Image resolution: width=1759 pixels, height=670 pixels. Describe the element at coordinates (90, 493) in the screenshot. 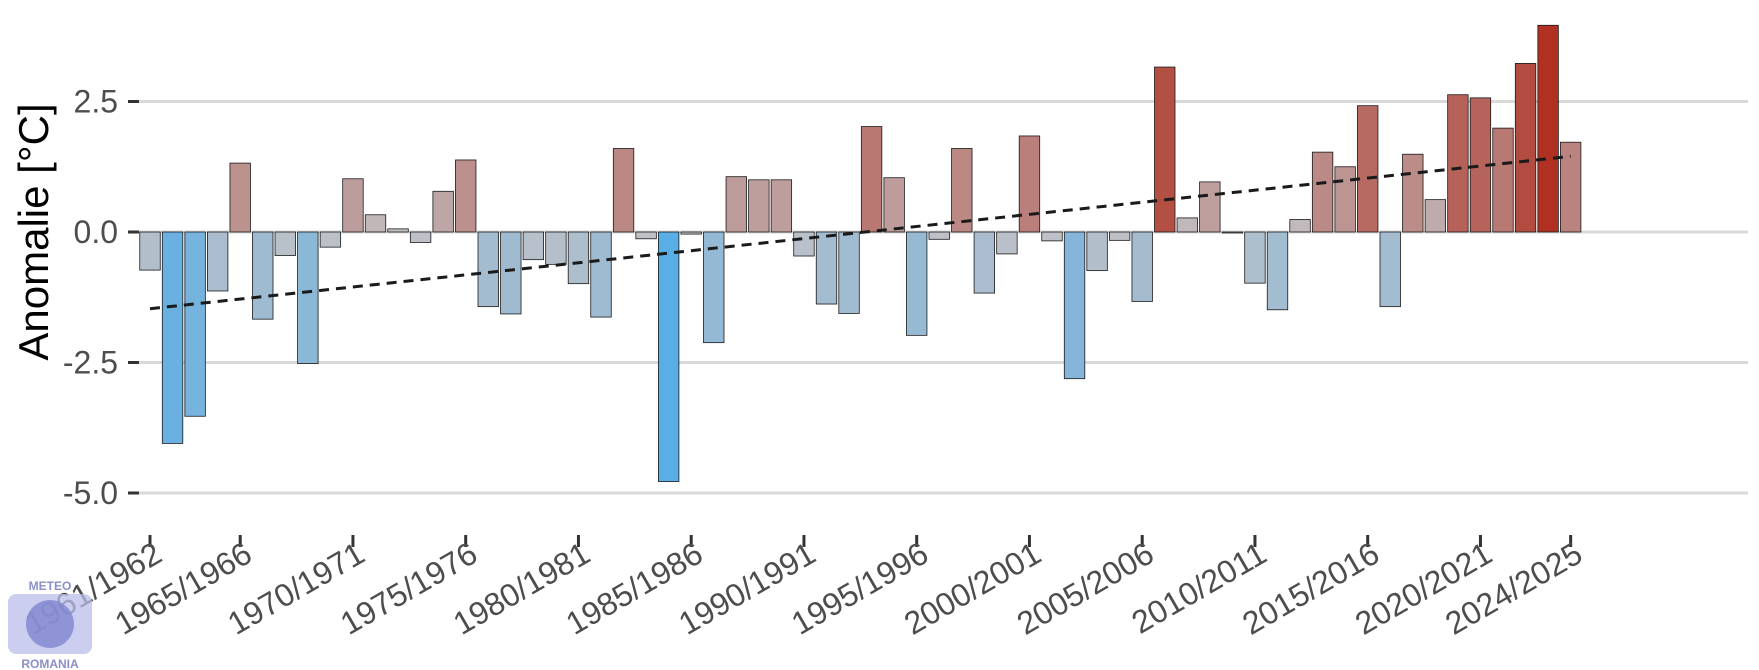

I see `y-tick-label: -5.0` at that location.